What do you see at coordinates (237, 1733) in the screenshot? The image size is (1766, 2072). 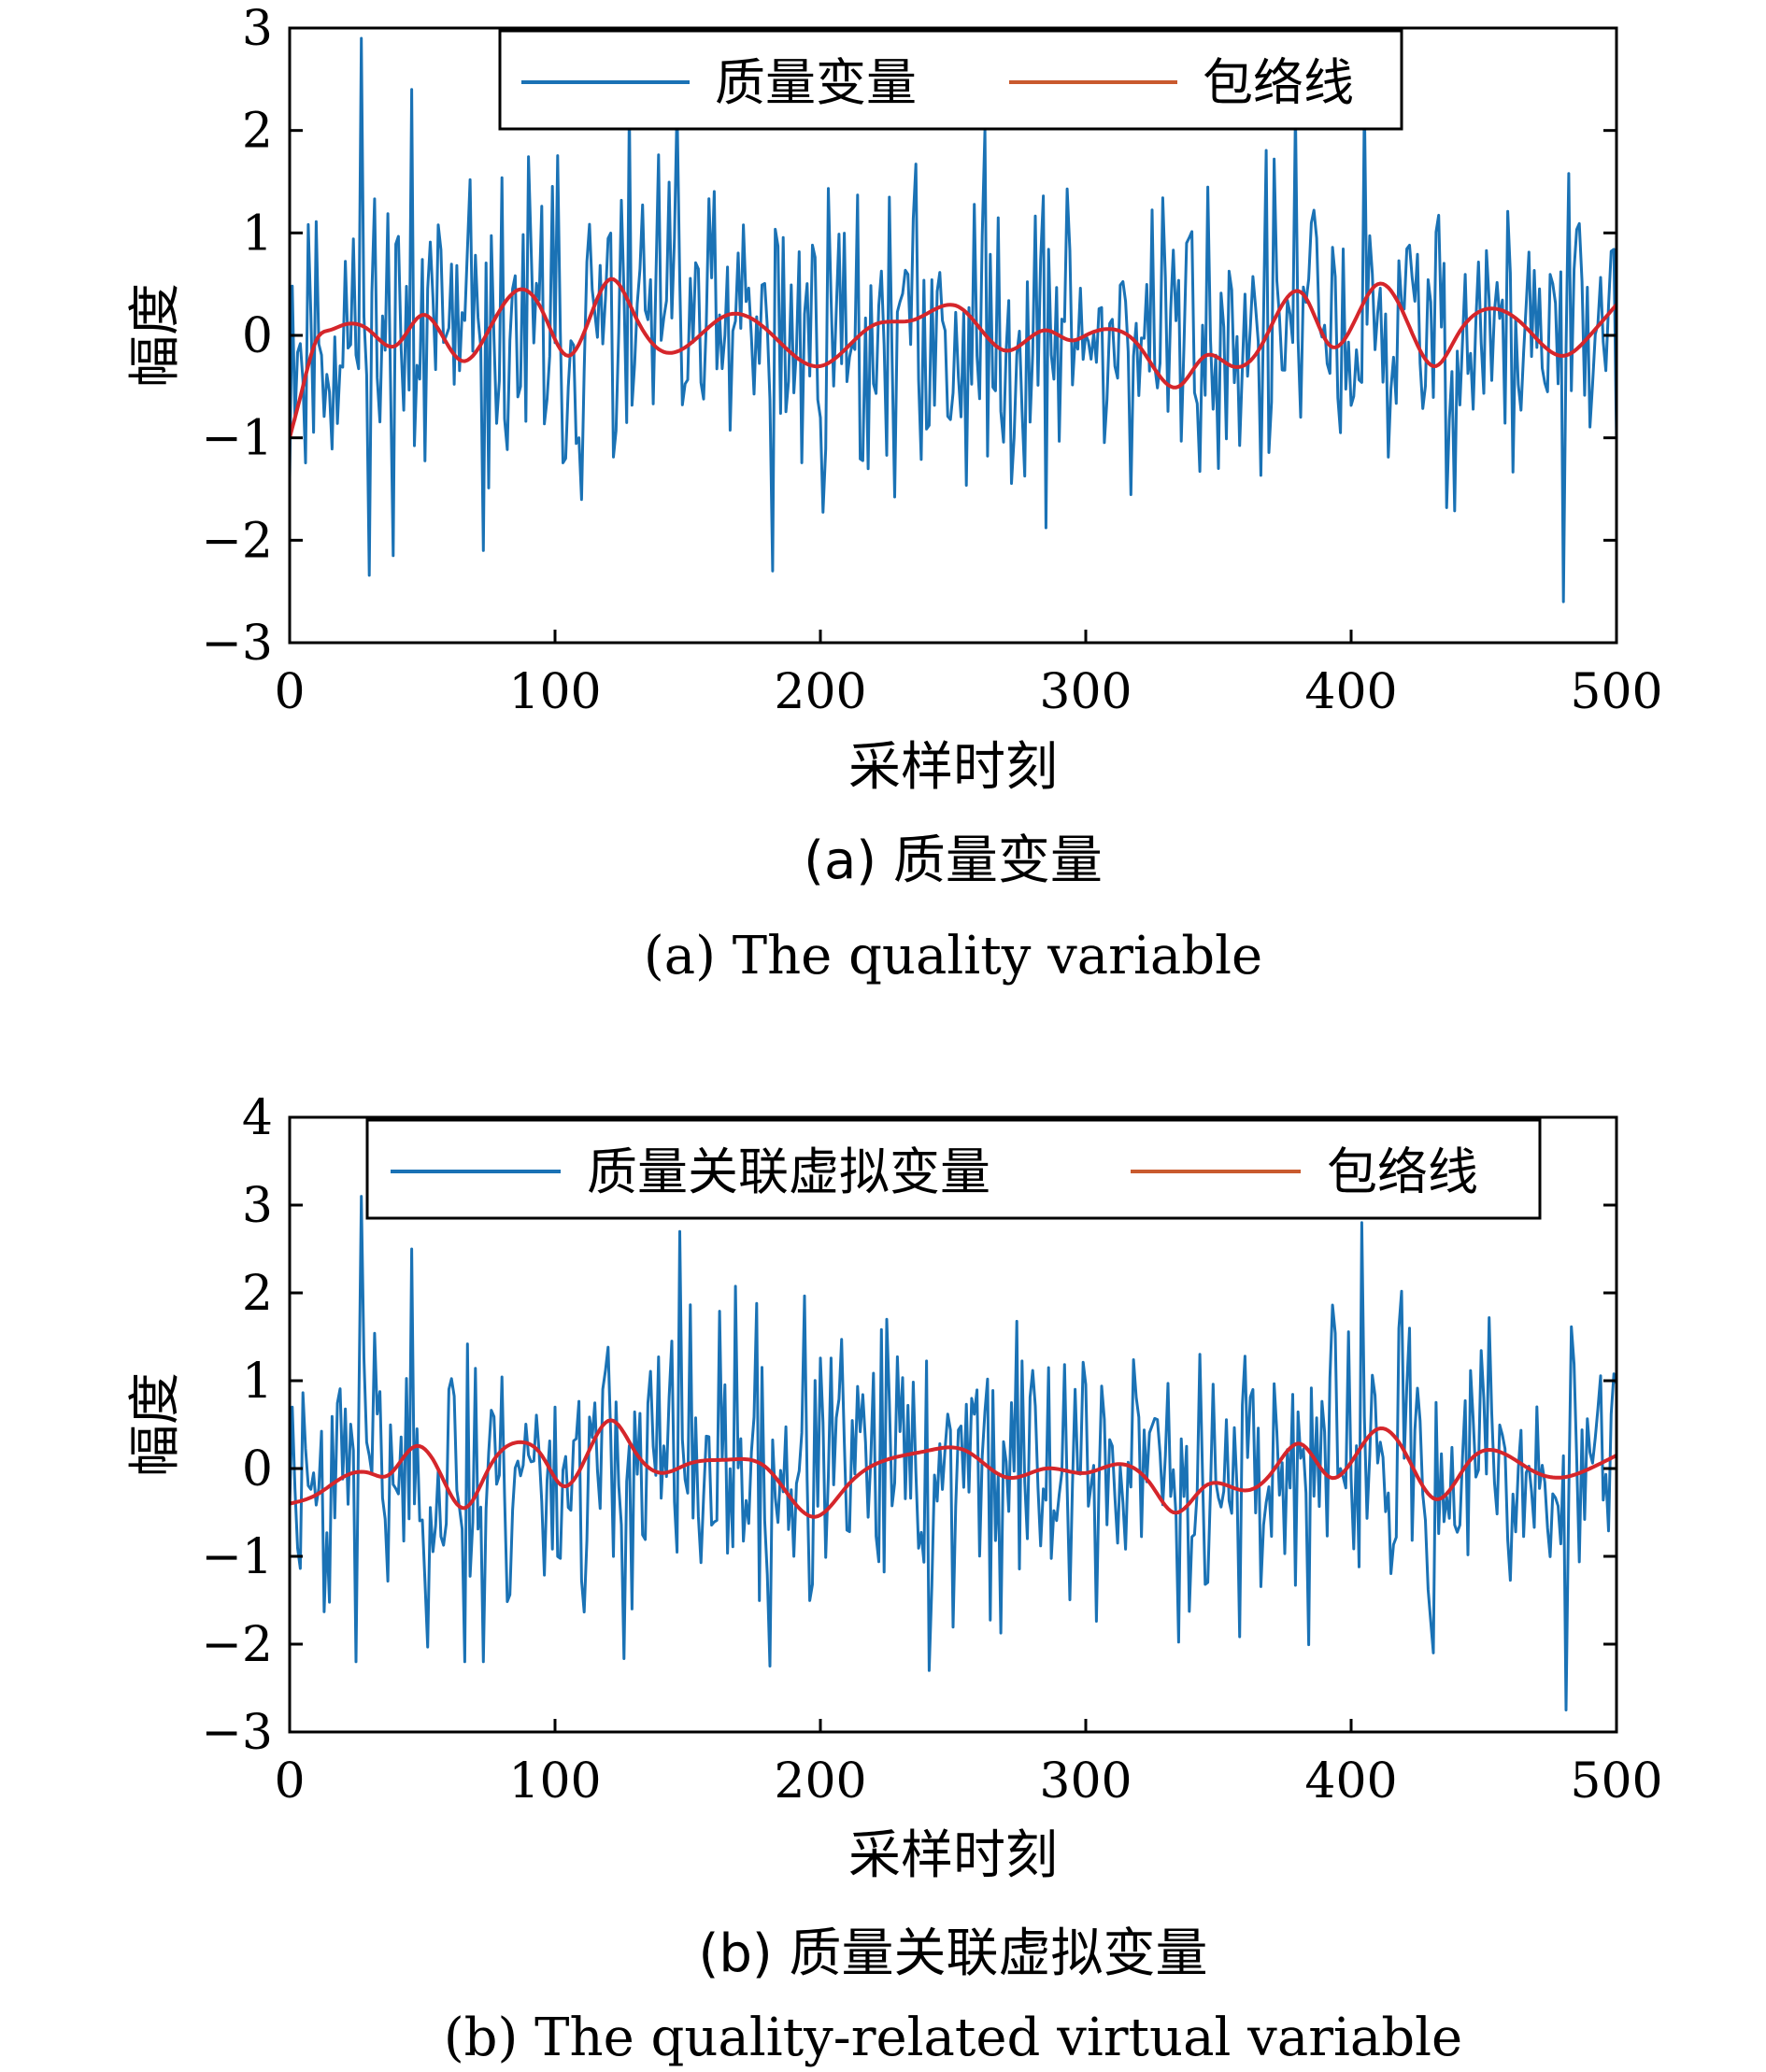 I see `chart-b-ytick-label: −3` at bounding box center [237, 1733].